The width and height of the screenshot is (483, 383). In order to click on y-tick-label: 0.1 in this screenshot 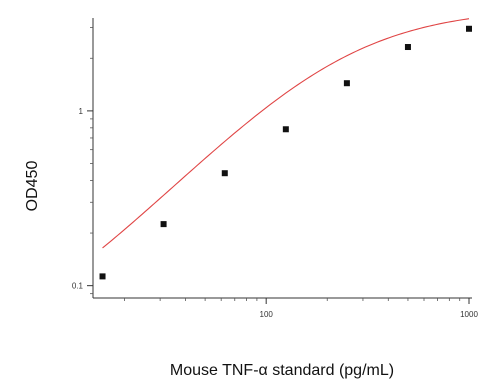, I will do `click(78, 286)`.